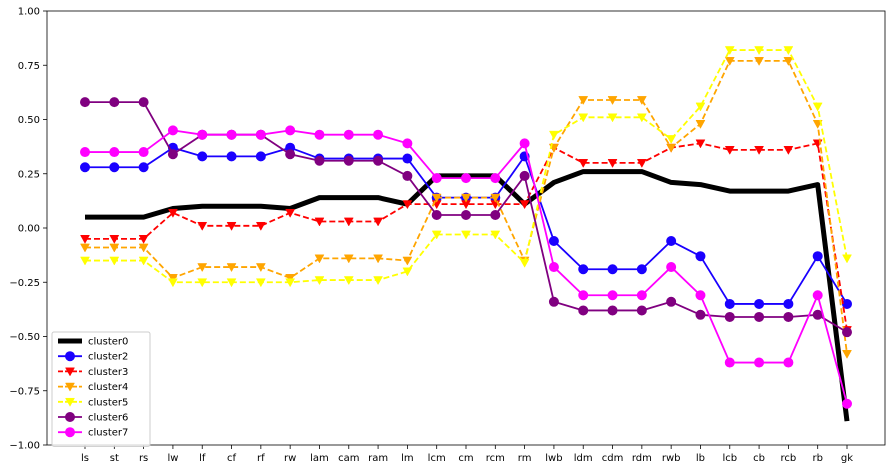 The height and width of the screenshot is (468, 893). What do you see at coordinates (583, 458) in the screenshot?
I see `x-tick-label: ldm` at bounding box center [583, 458].